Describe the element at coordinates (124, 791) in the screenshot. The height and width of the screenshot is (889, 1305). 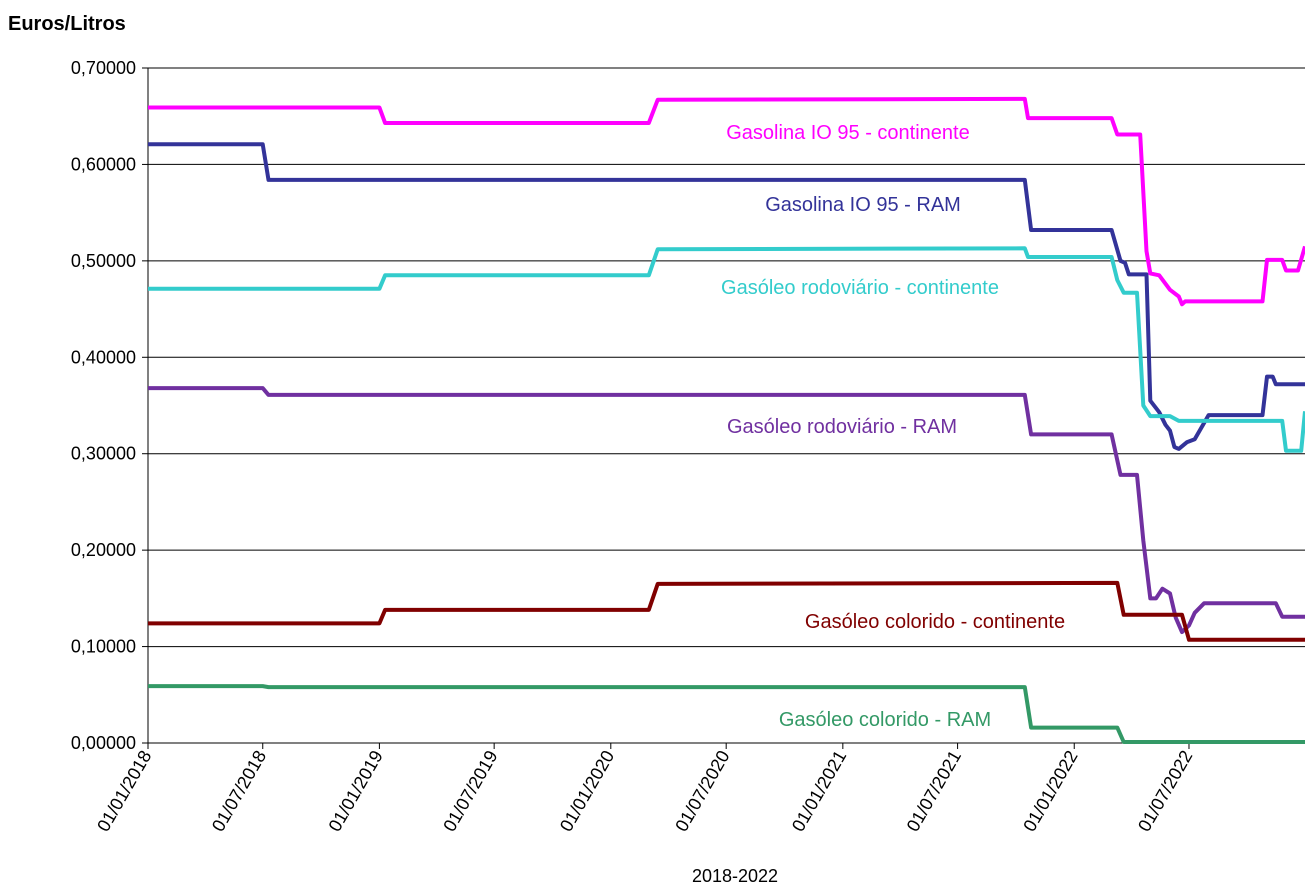
I see `x-tick-label: 01/01/2018` at that location.